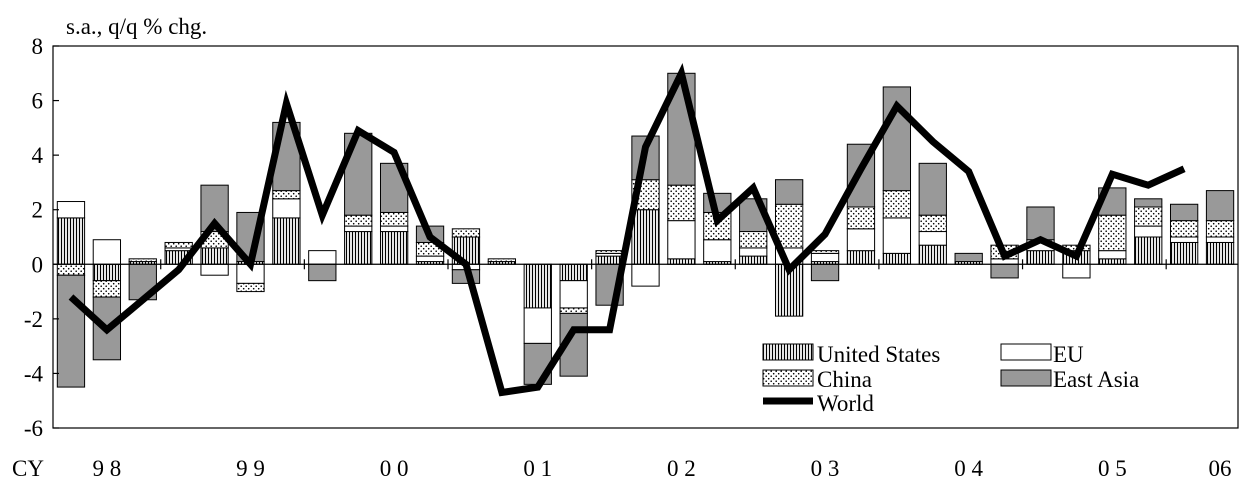 The width and height of the screenshot is (1242, 481). Describe the element at coordinates (681, 468) in the screenshot. I see `x-year-label: 0 2` at that location.